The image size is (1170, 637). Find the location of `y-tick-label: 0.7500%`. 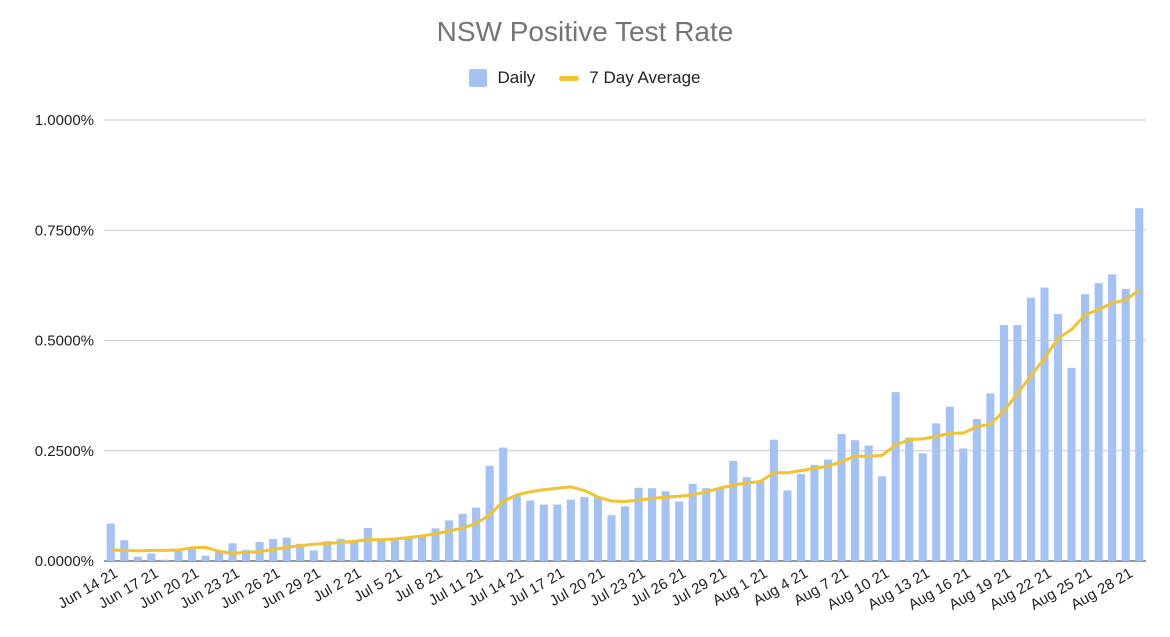

y-tick-label: 0.7500% is located at coordinates (64, 230).